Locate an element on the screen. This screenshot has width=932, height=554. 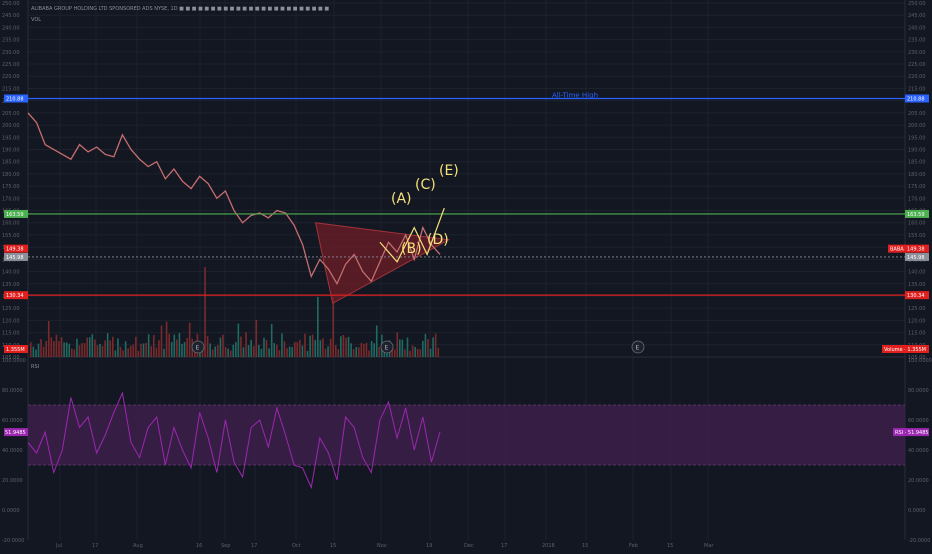
price-axis-label-left: 155.00 is located at coordinates (11, 236).